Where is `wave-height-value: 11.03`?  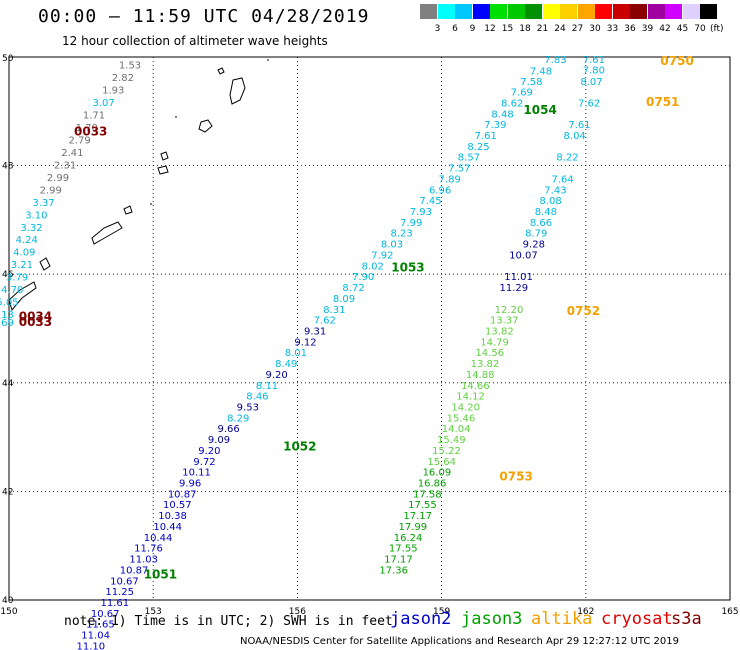 wave-height-value: 11.03 is located at coordinates (143, 560).